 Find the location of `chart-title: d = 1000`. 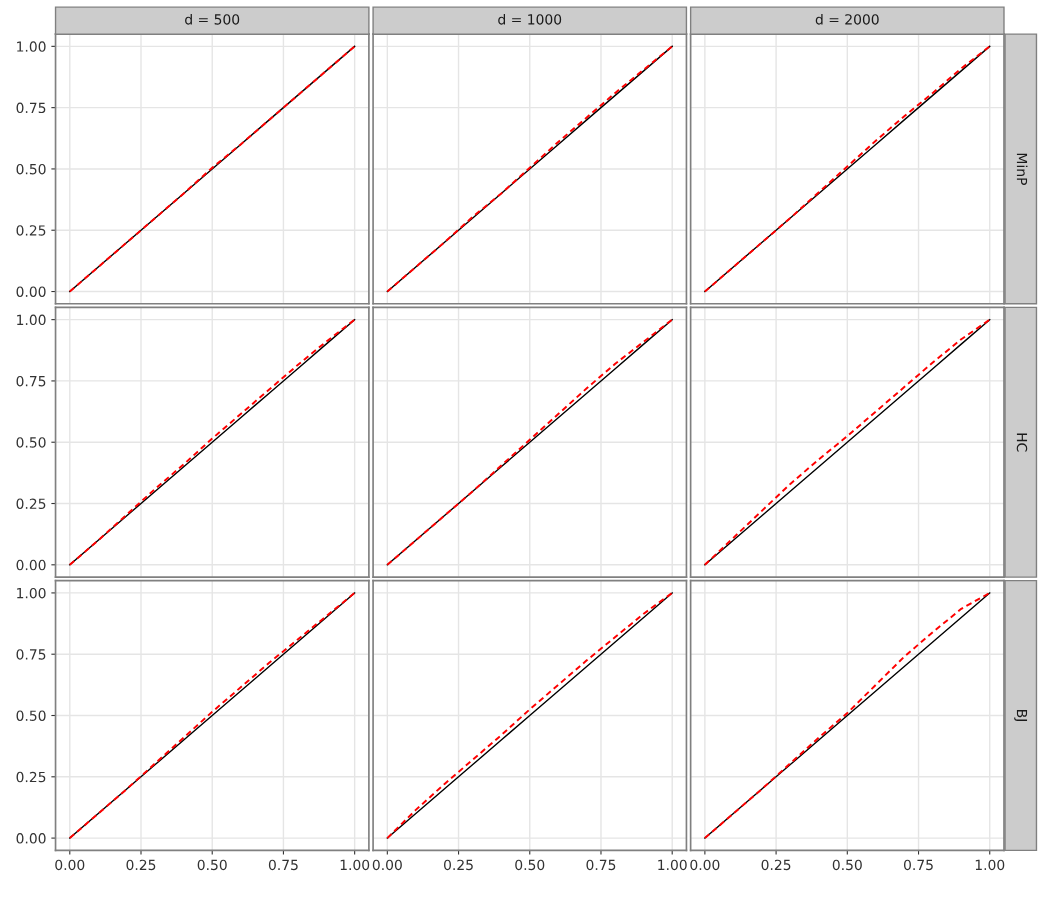

chart-title: d = 1000 is located at coordinates (530, 19).